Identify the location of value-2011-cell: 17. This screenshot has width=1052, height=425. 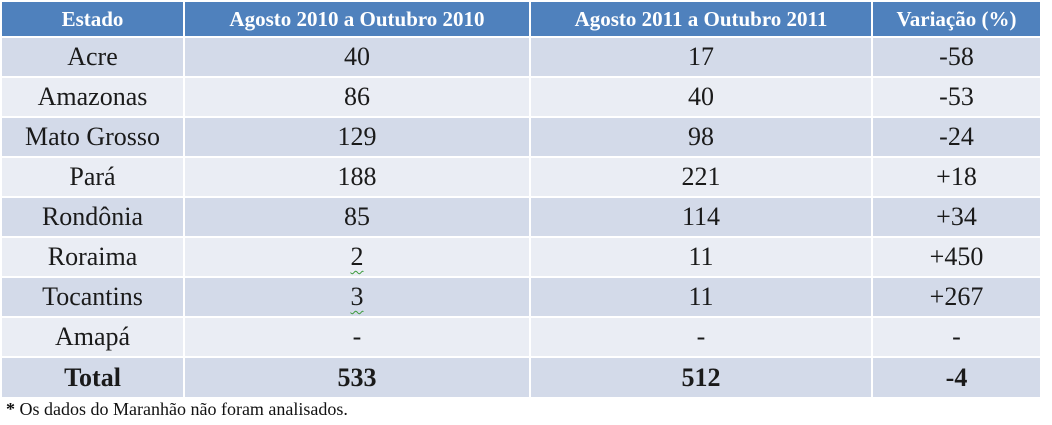
(701, 57).